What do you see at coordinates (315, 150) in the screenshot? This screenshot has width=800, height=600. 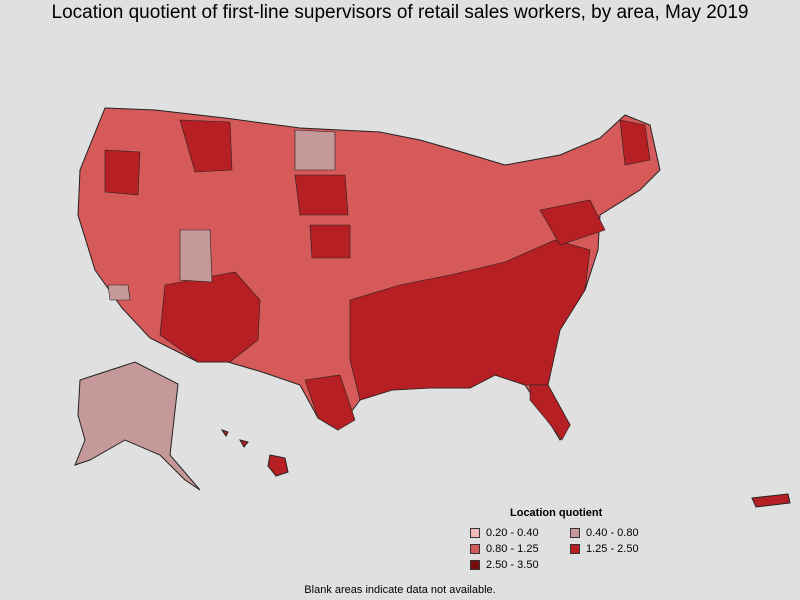 I see `north-dakota-low-region` at bounding box center [315, 150].